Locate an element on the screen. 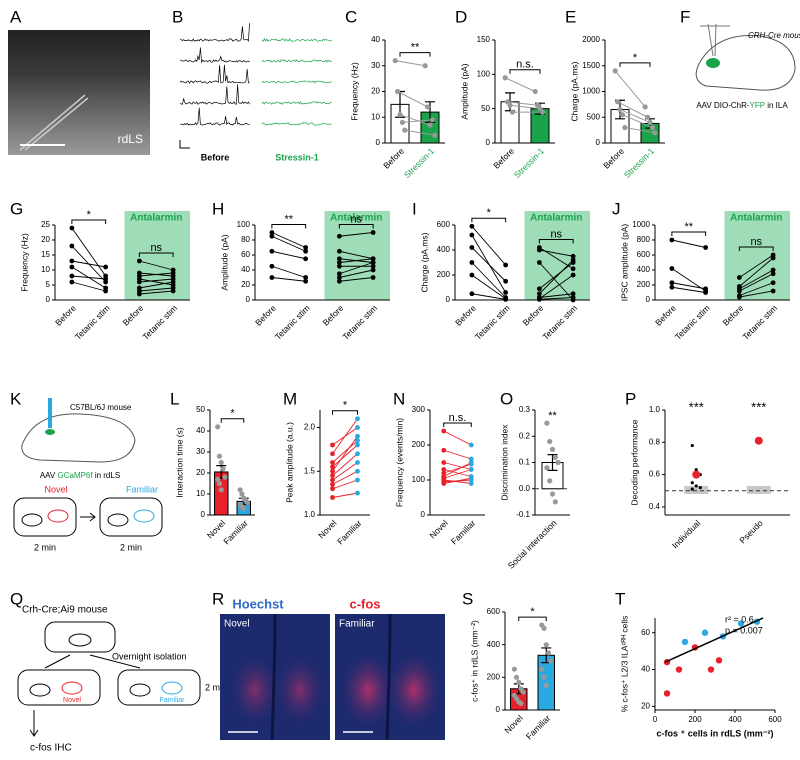 This screenshot has height=760, width=800. mouse-label: CRH-Cre mouse is located at coordinates (774, 35).